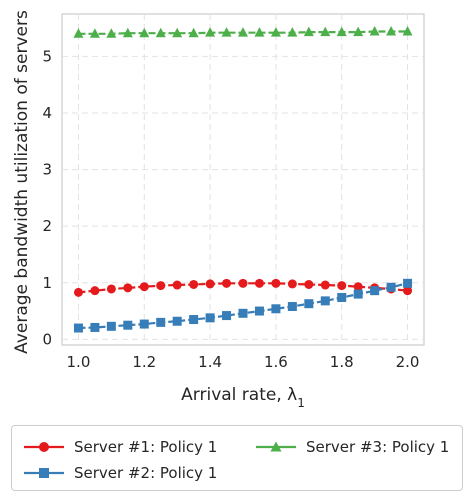 This screenshot has width=474, height=496. What do you see at coordinates (47, 113) in the screenshot?
I see `y-tick-label-4: 4` at bounding box center [47, 113].